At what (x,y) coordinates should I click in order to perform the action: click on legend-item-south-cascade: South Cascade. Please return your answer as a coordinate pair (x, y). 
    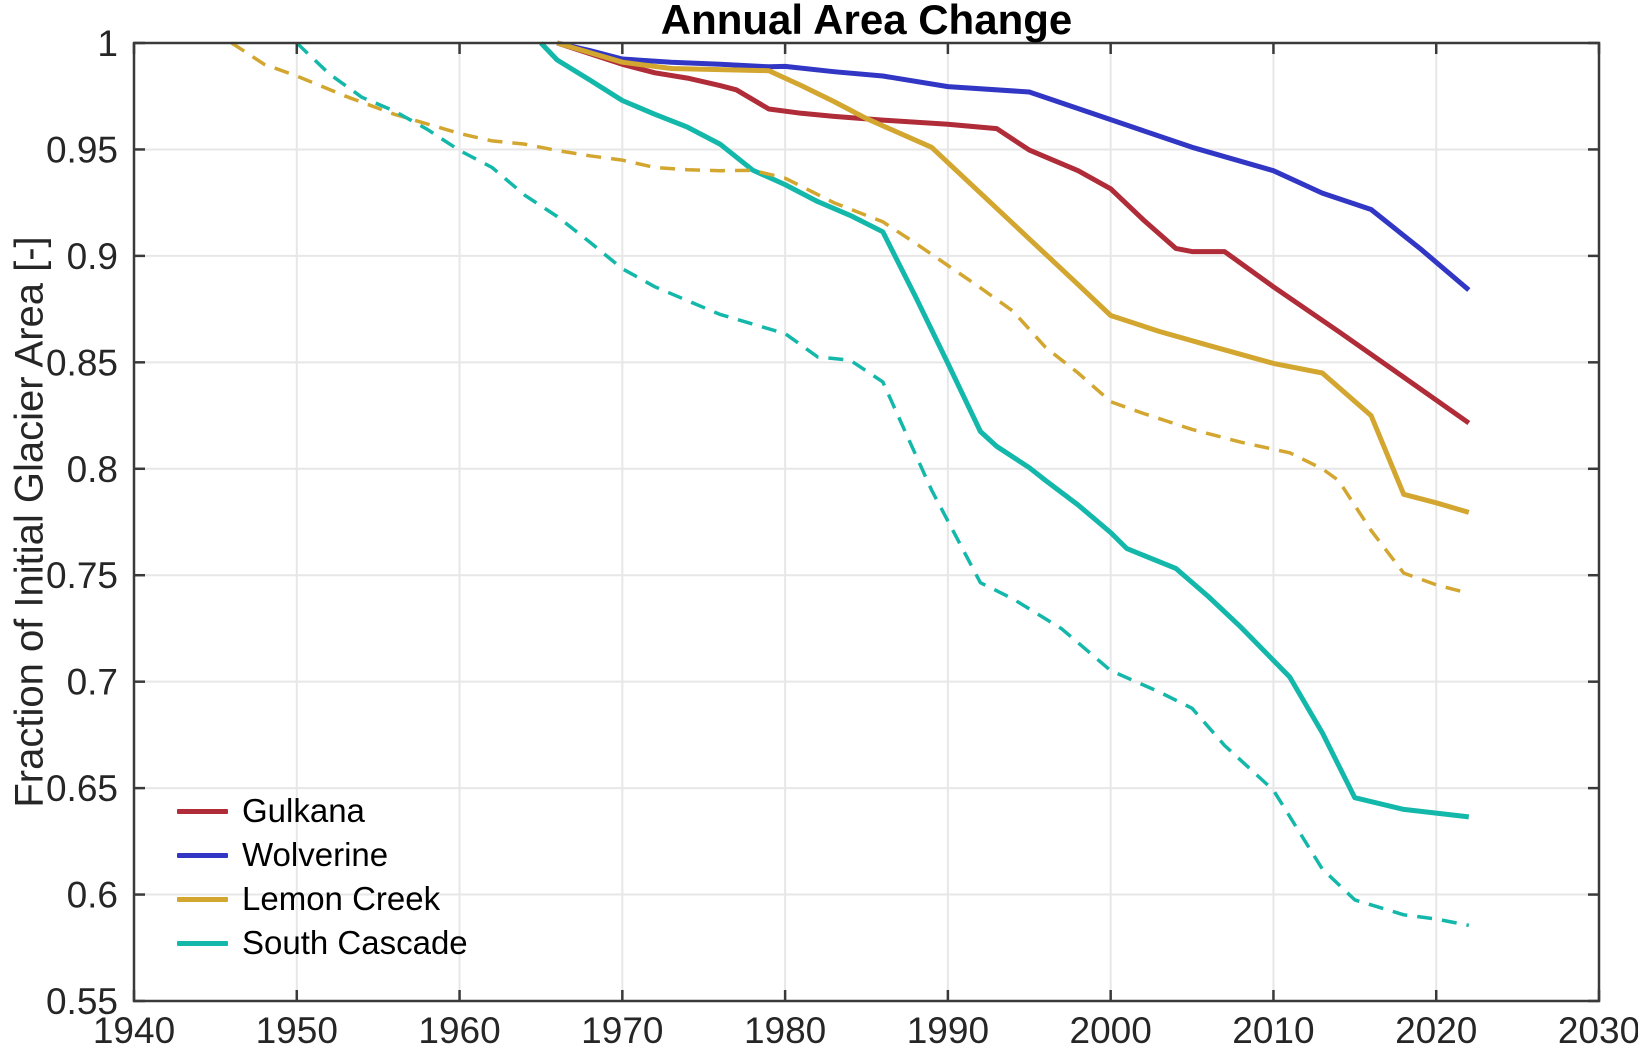
    Looking at the image, I should click on (322, 943).